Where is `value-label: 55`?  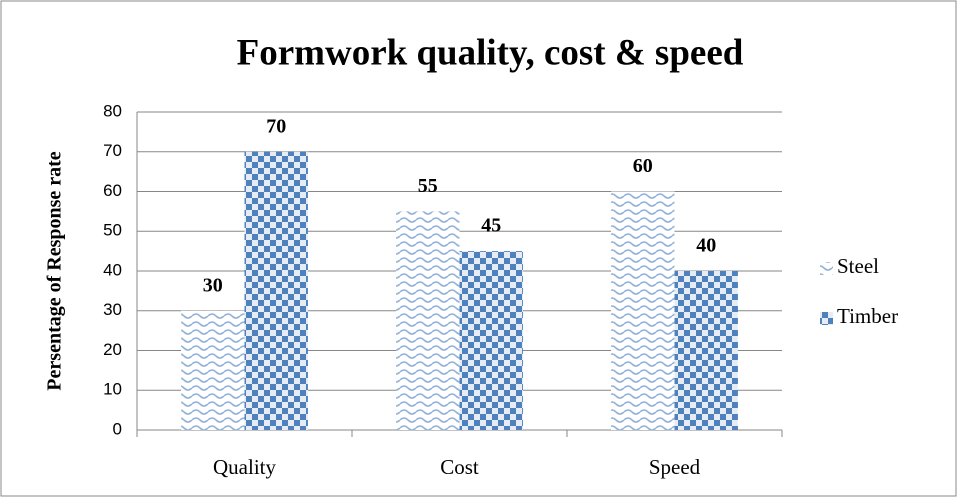 value-label: 55 is located at coordinates (428, 186).